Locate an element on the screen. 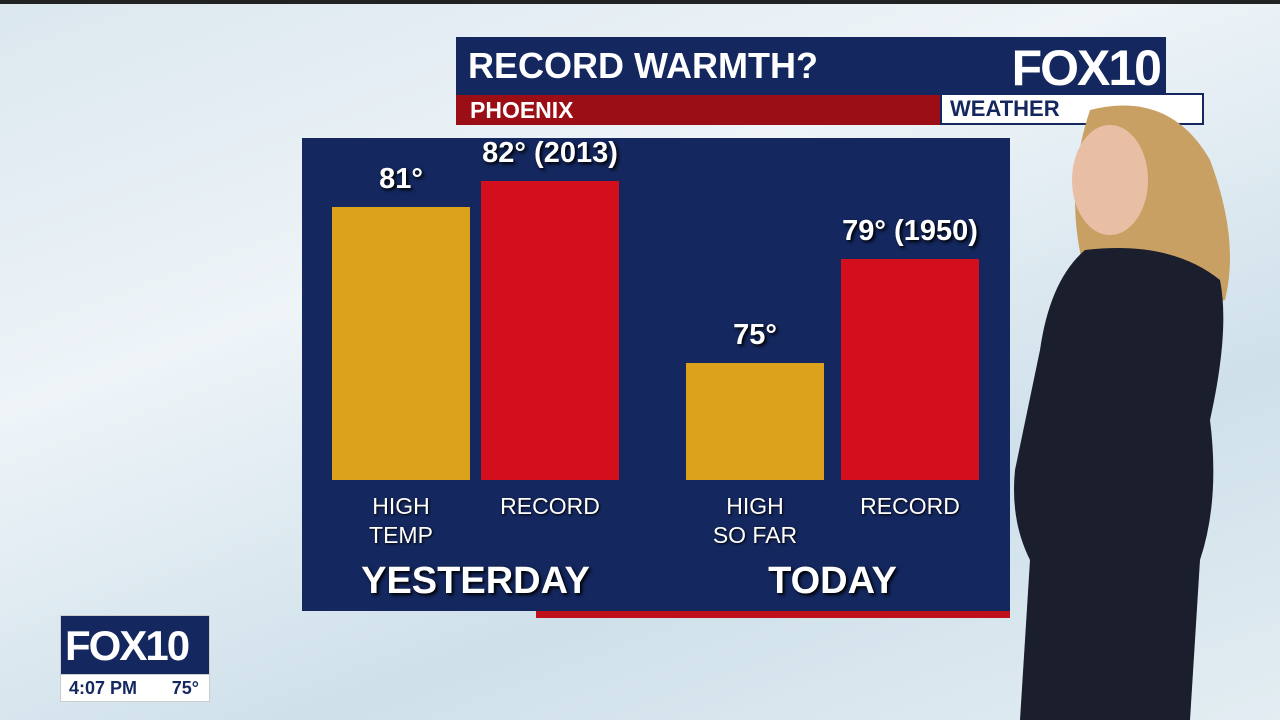 This screenshot has height=720, width=1280. bug-logo: FOX10 is located at coordinates (127, 645).